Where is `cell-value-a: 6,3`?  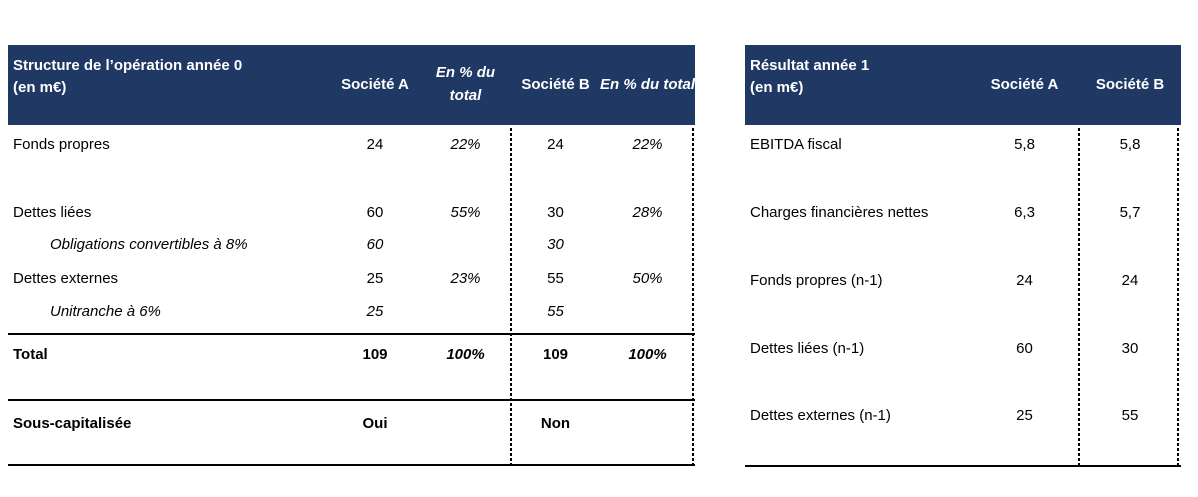
cell-value-a: 6,3 is located at coordinates (1024, 212).